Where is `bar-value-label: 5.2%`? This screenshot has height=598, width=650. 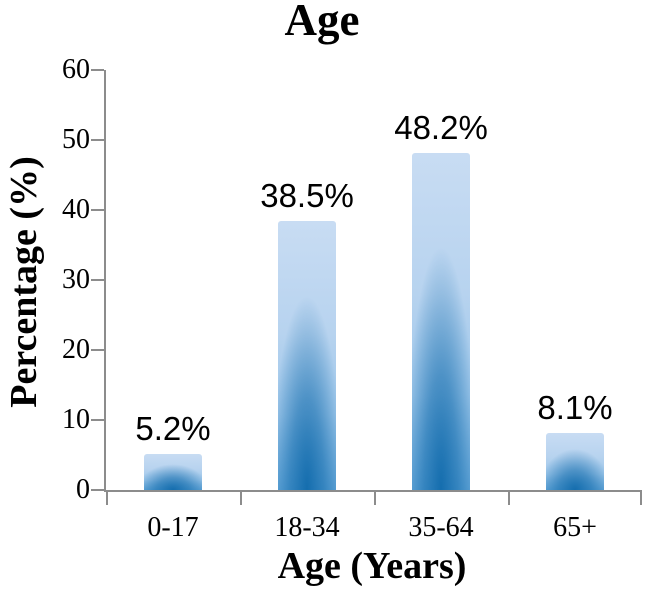
bar-value-label: 5.2% is located at coordinates (173, 428).